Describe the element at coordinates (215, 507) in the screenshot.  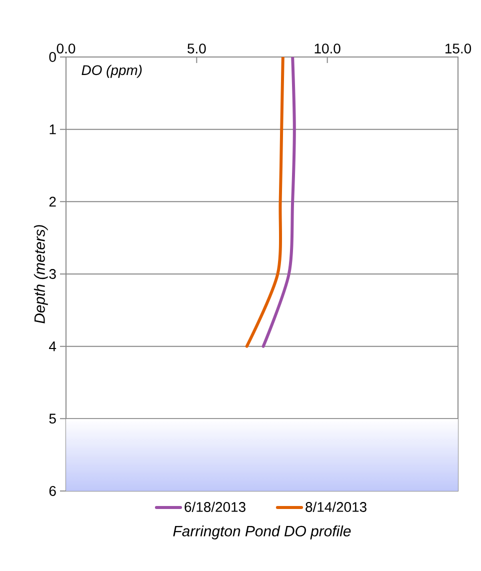
I see `legend-label: 6/18/2013` at that location.